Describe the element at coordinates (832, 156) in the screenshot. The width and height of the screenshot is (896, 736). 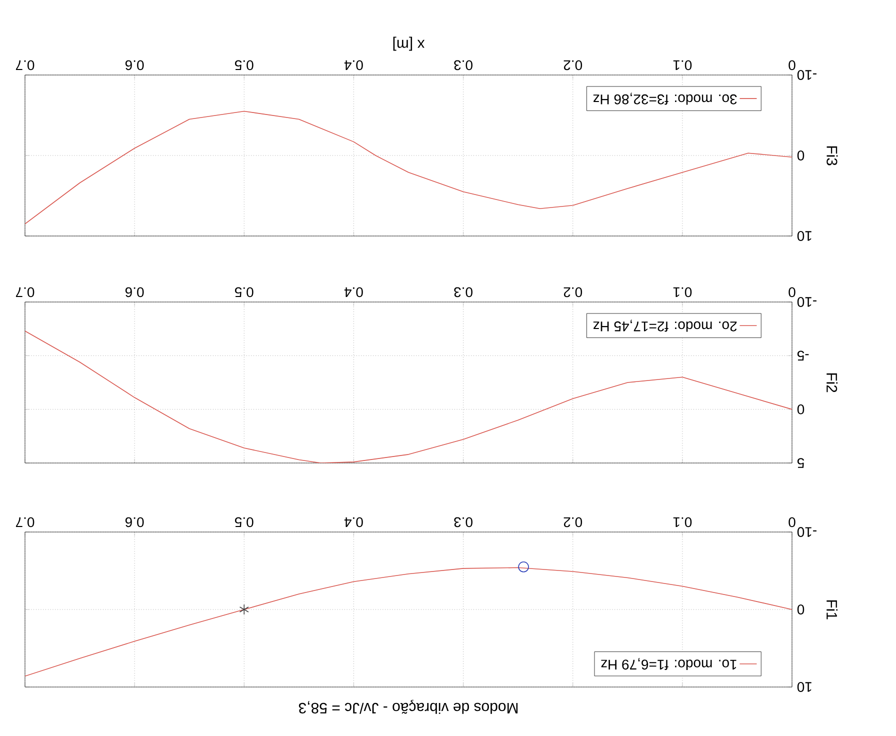
I see `y-axis-title: Fi3` at that location.